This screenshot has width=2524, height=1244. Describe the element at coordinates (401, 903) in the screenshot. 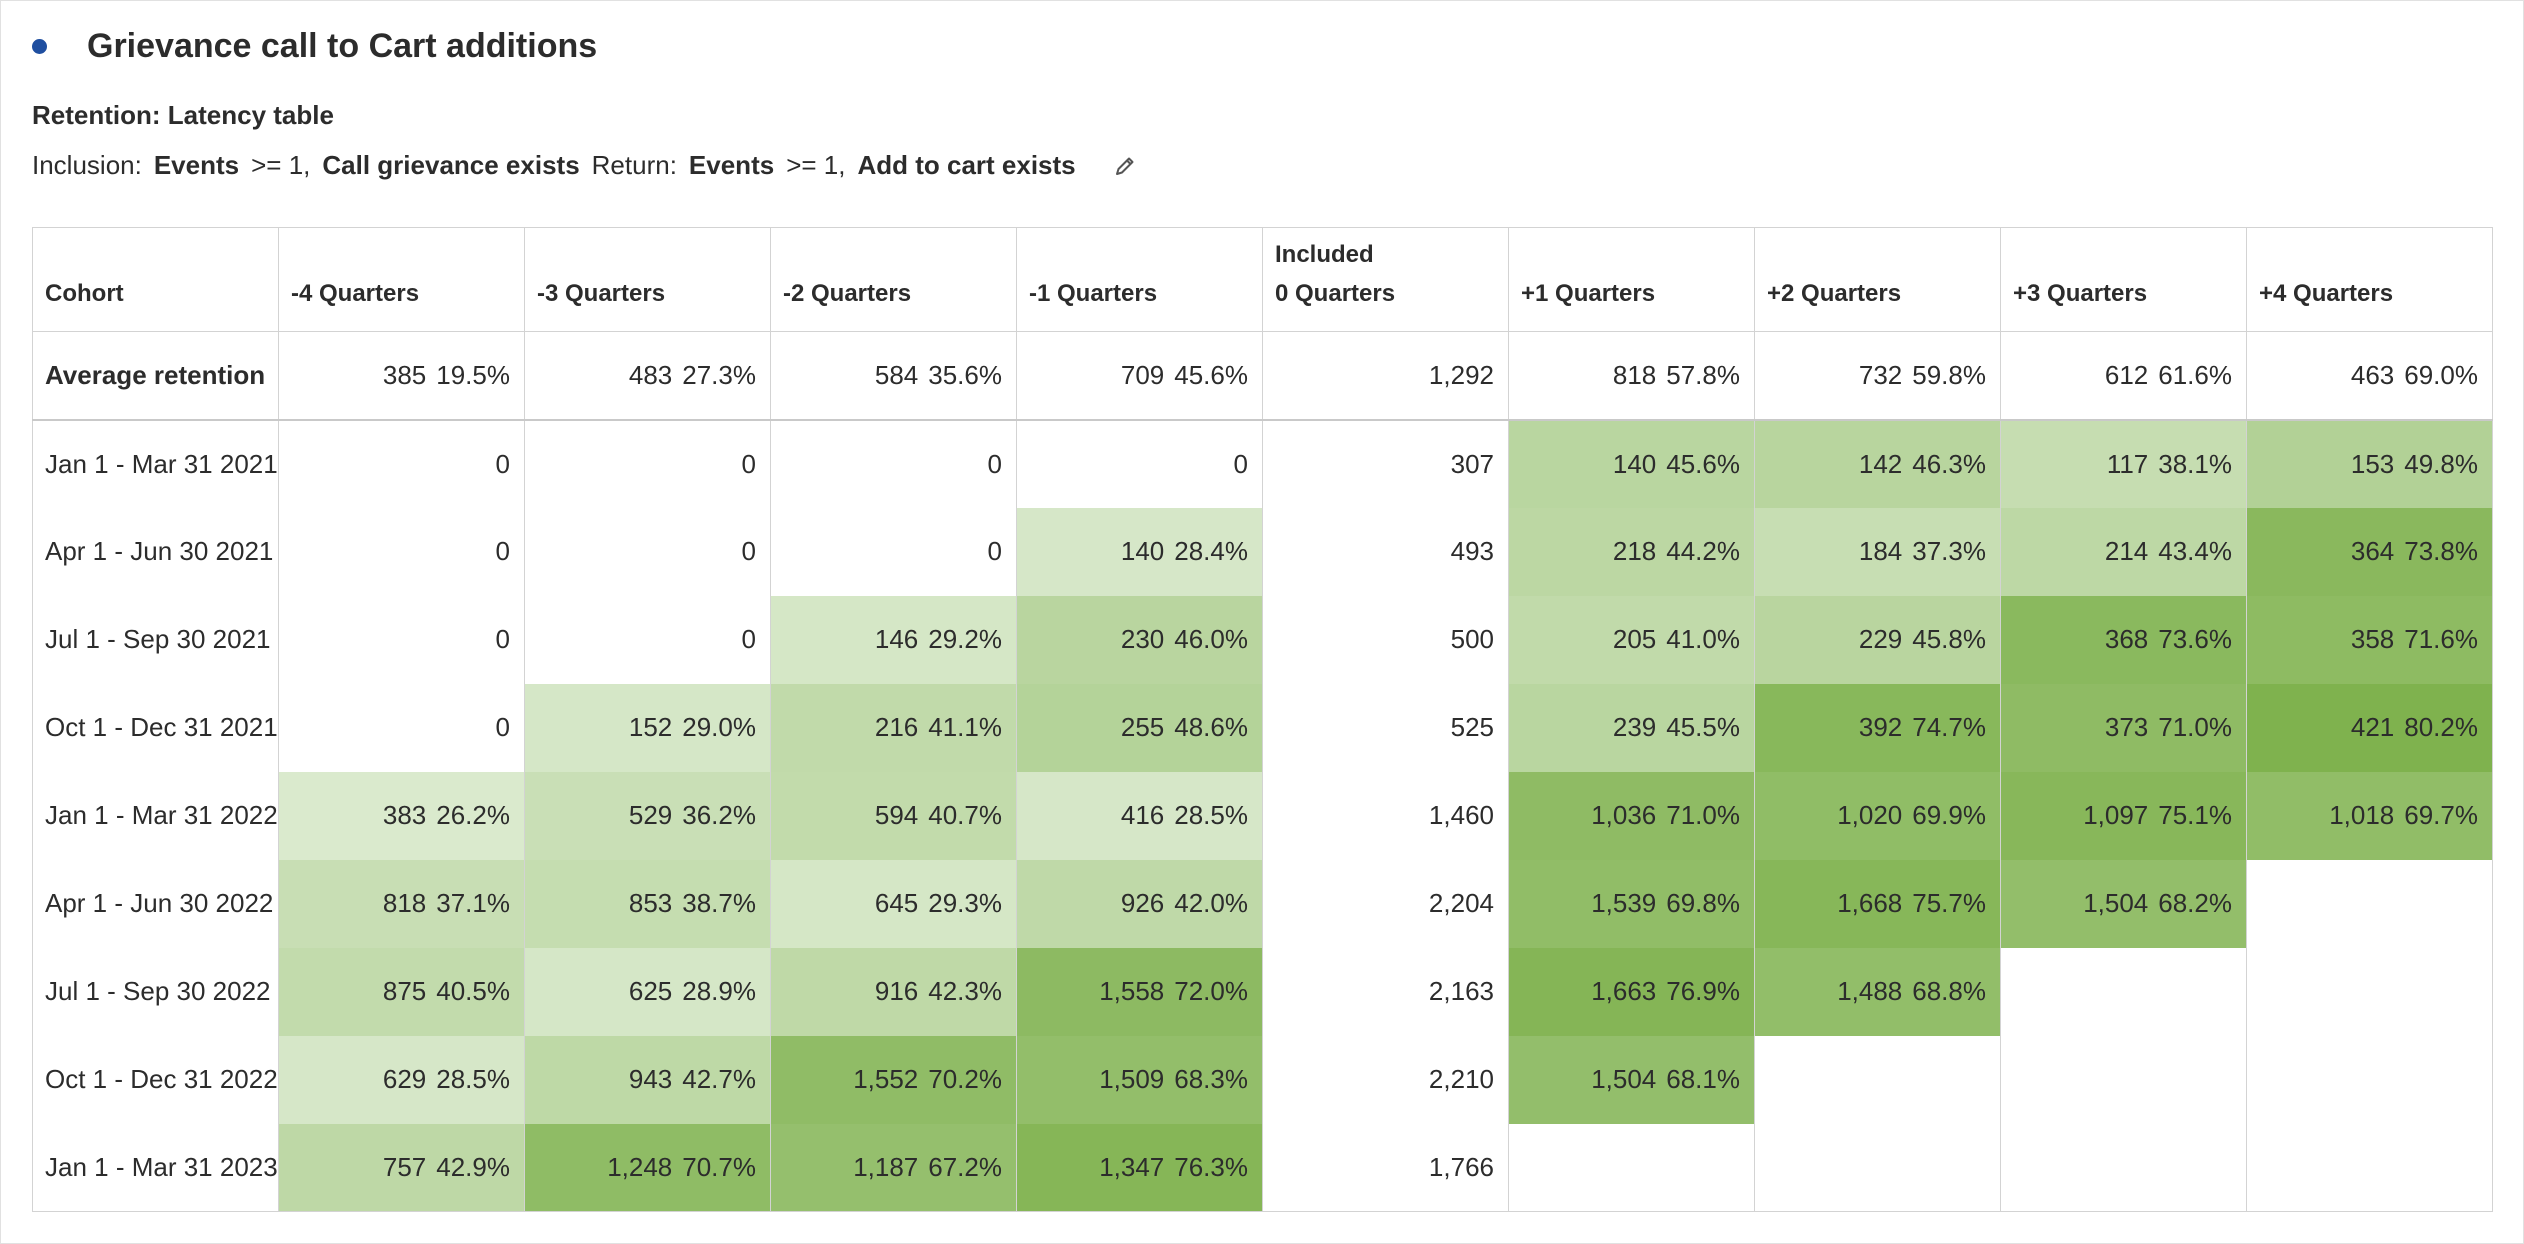

I see `table-cell: 818 37.1%` at that location.